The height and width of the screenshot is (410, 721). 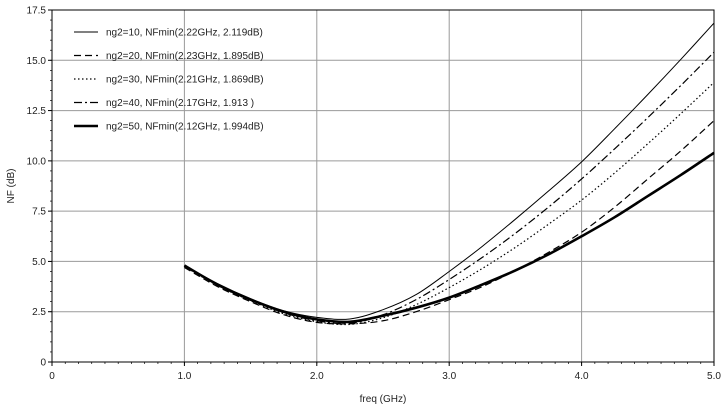 I want to click on y-tick-label: 12.5, so click(x=37, y=111).